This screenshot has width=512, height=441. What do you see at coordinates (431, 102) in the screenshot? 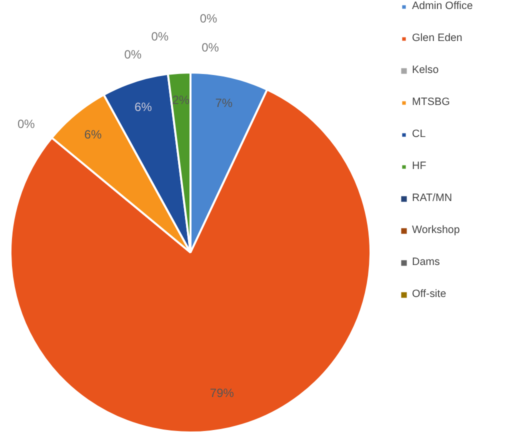
I see `legend-label: MTSBG` at bounding box center [431, 102].